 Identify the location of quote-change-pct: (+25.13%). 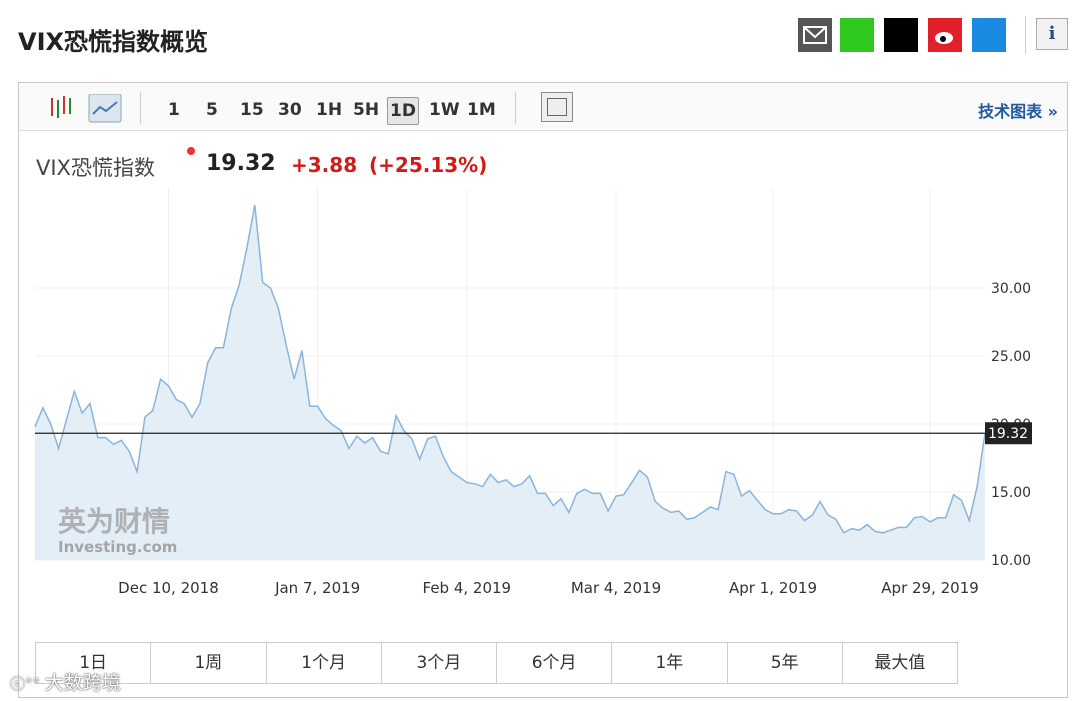
(428, 165).